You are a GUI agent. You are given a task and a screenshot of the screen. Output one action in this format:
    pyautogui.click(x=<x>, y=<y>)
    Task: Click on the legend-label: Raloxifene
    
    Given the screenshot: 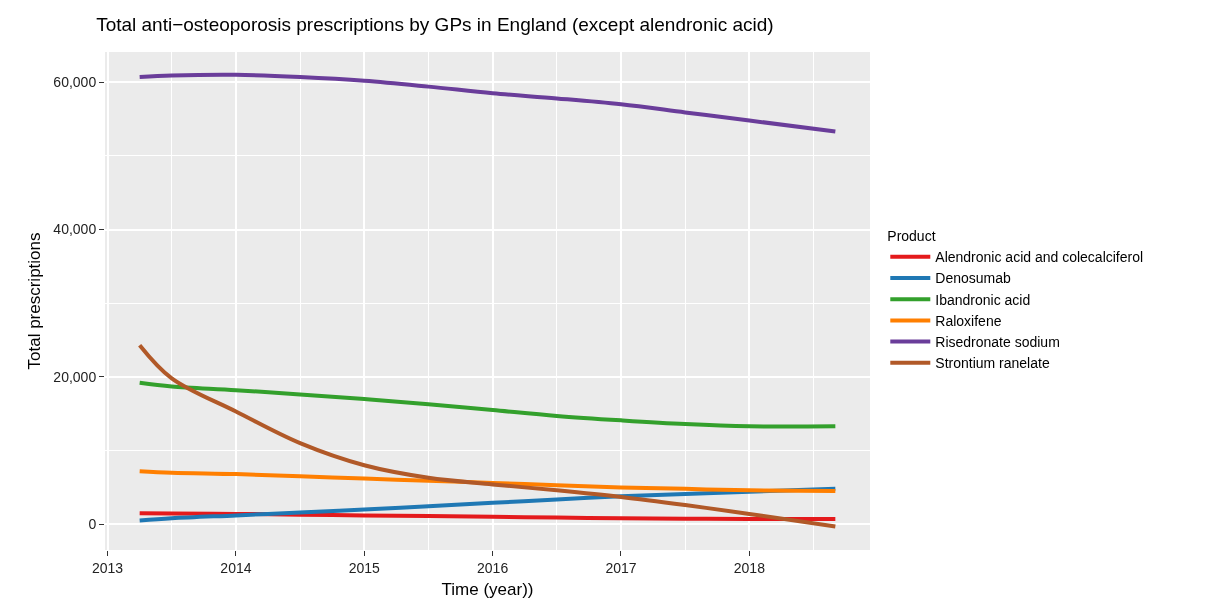 What is the action you would take?
    pyautogui.click(x=968, y=320)
    